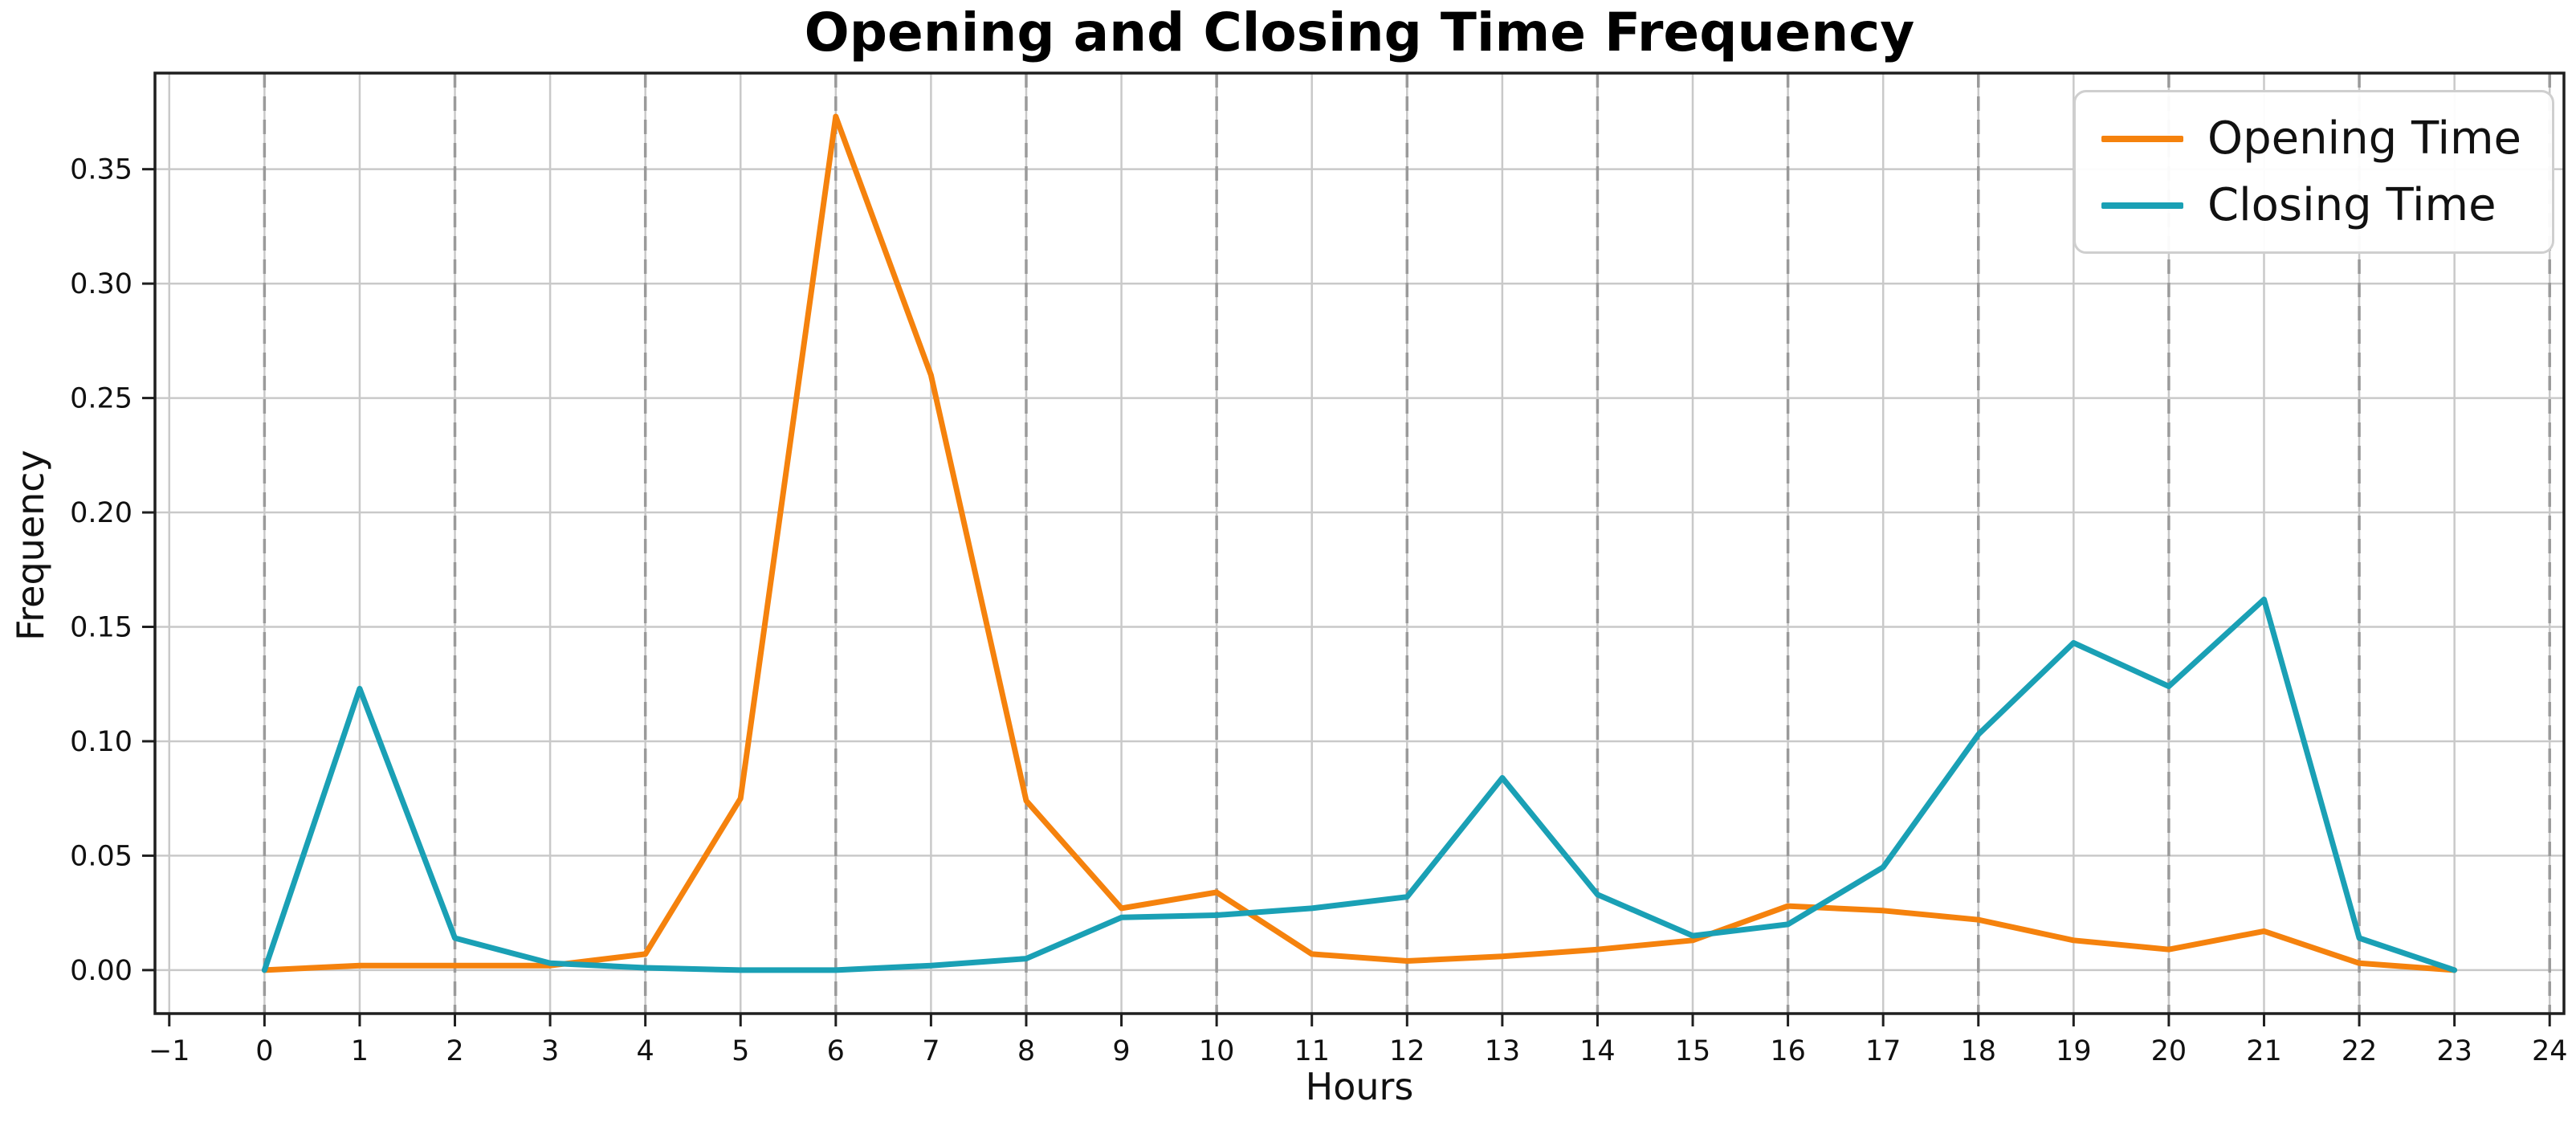 This screenshot has height=1122, width=2576. Describe the element at coordinates (2169, 1051) in the screenshot. I see `x-tick-label: 20` at that location.